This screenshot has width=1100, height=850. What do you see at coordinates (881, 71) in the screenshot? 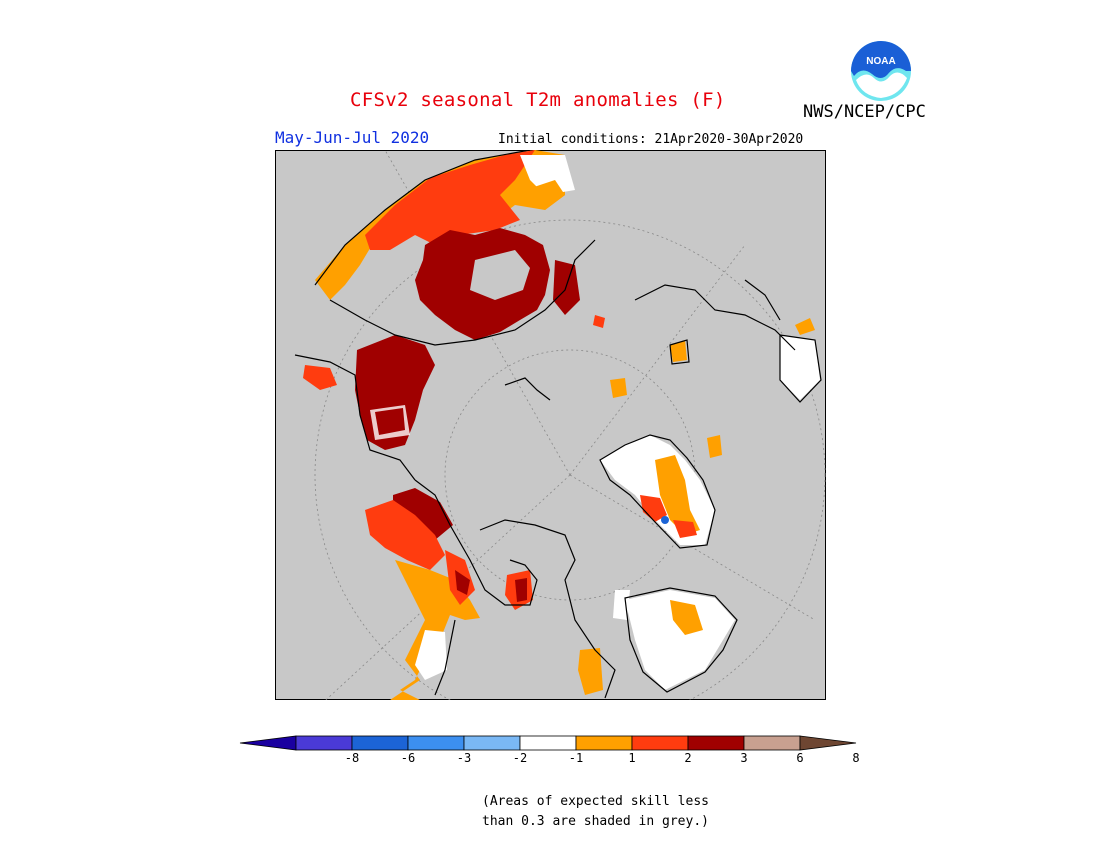
I see `noaa-logo-icon: NOAA` at bounding box center [881, 71].